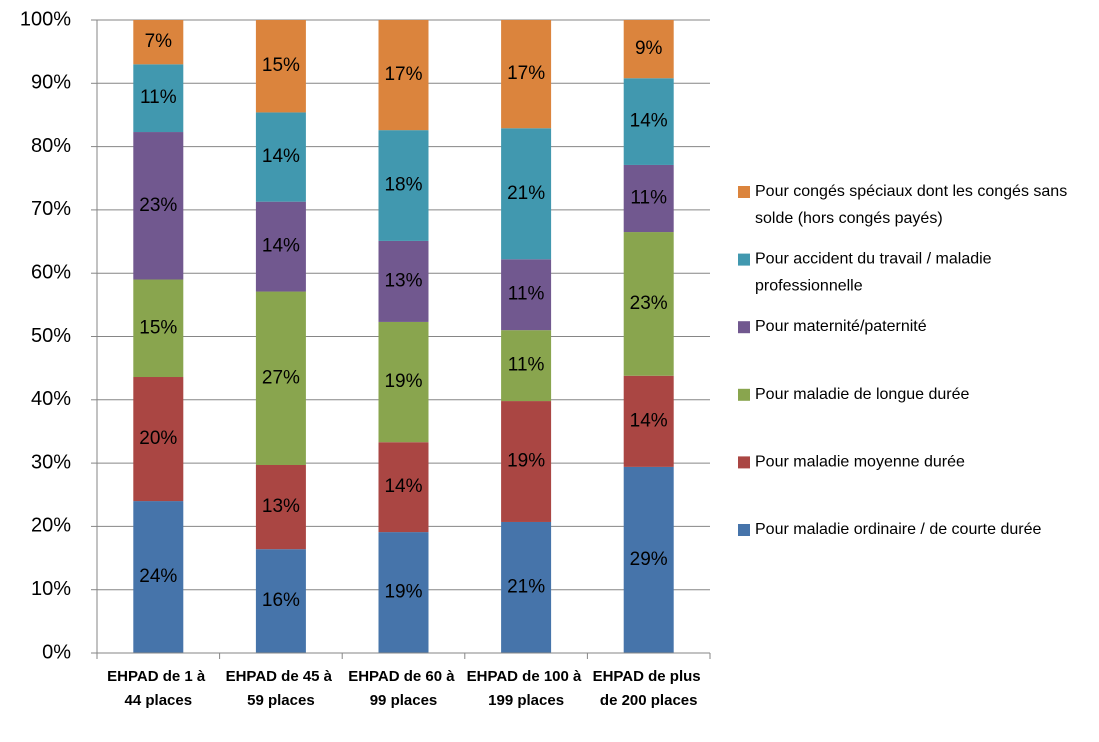  I want to click on y-tick-label: 80%, so click(51, 146).